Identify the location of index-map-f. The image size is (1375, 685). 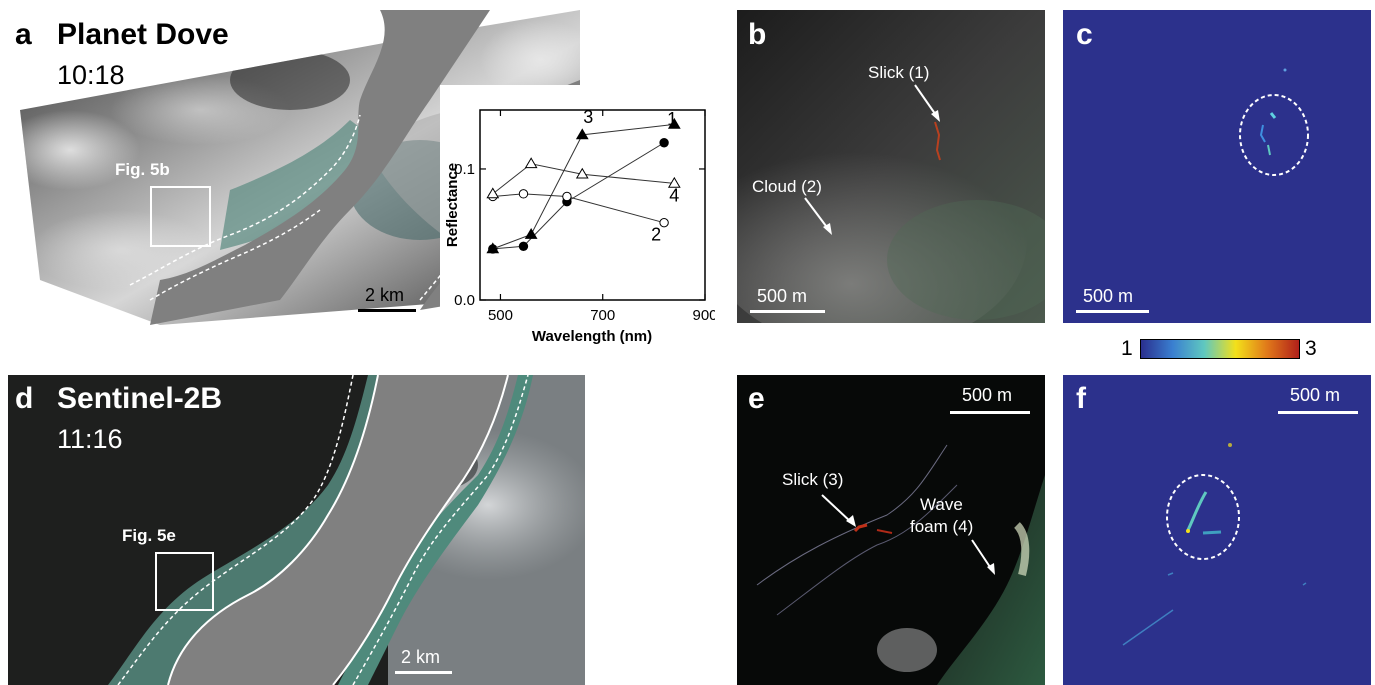
(1217, 530).